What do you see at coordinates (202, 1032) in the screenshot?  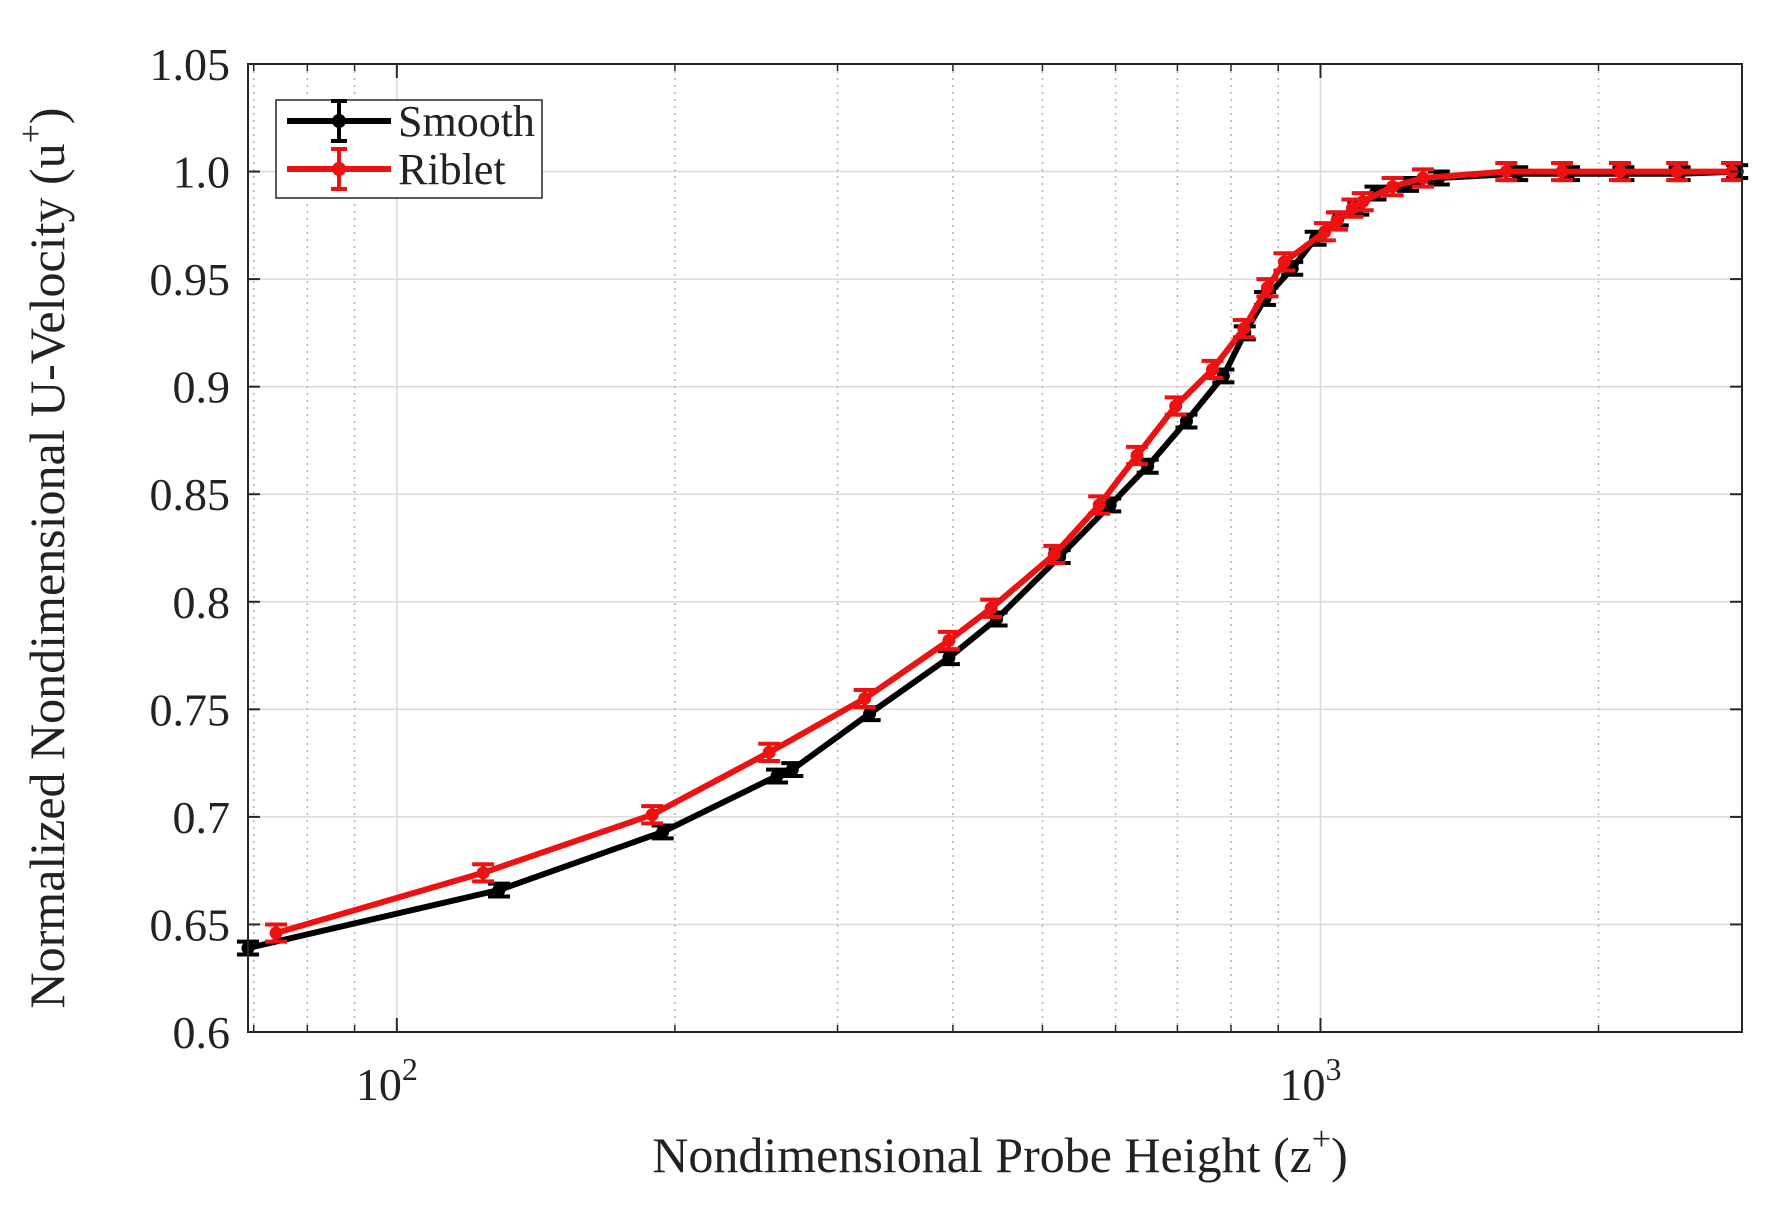 I see `y-tick-label: 0.6` at bounding box center [202, 1032].